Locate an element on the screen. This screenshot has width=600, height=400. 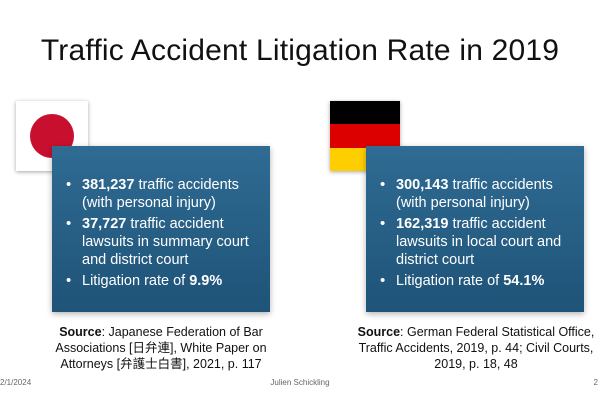
footer-page-number: 2 is located at coordinates (595, 382).